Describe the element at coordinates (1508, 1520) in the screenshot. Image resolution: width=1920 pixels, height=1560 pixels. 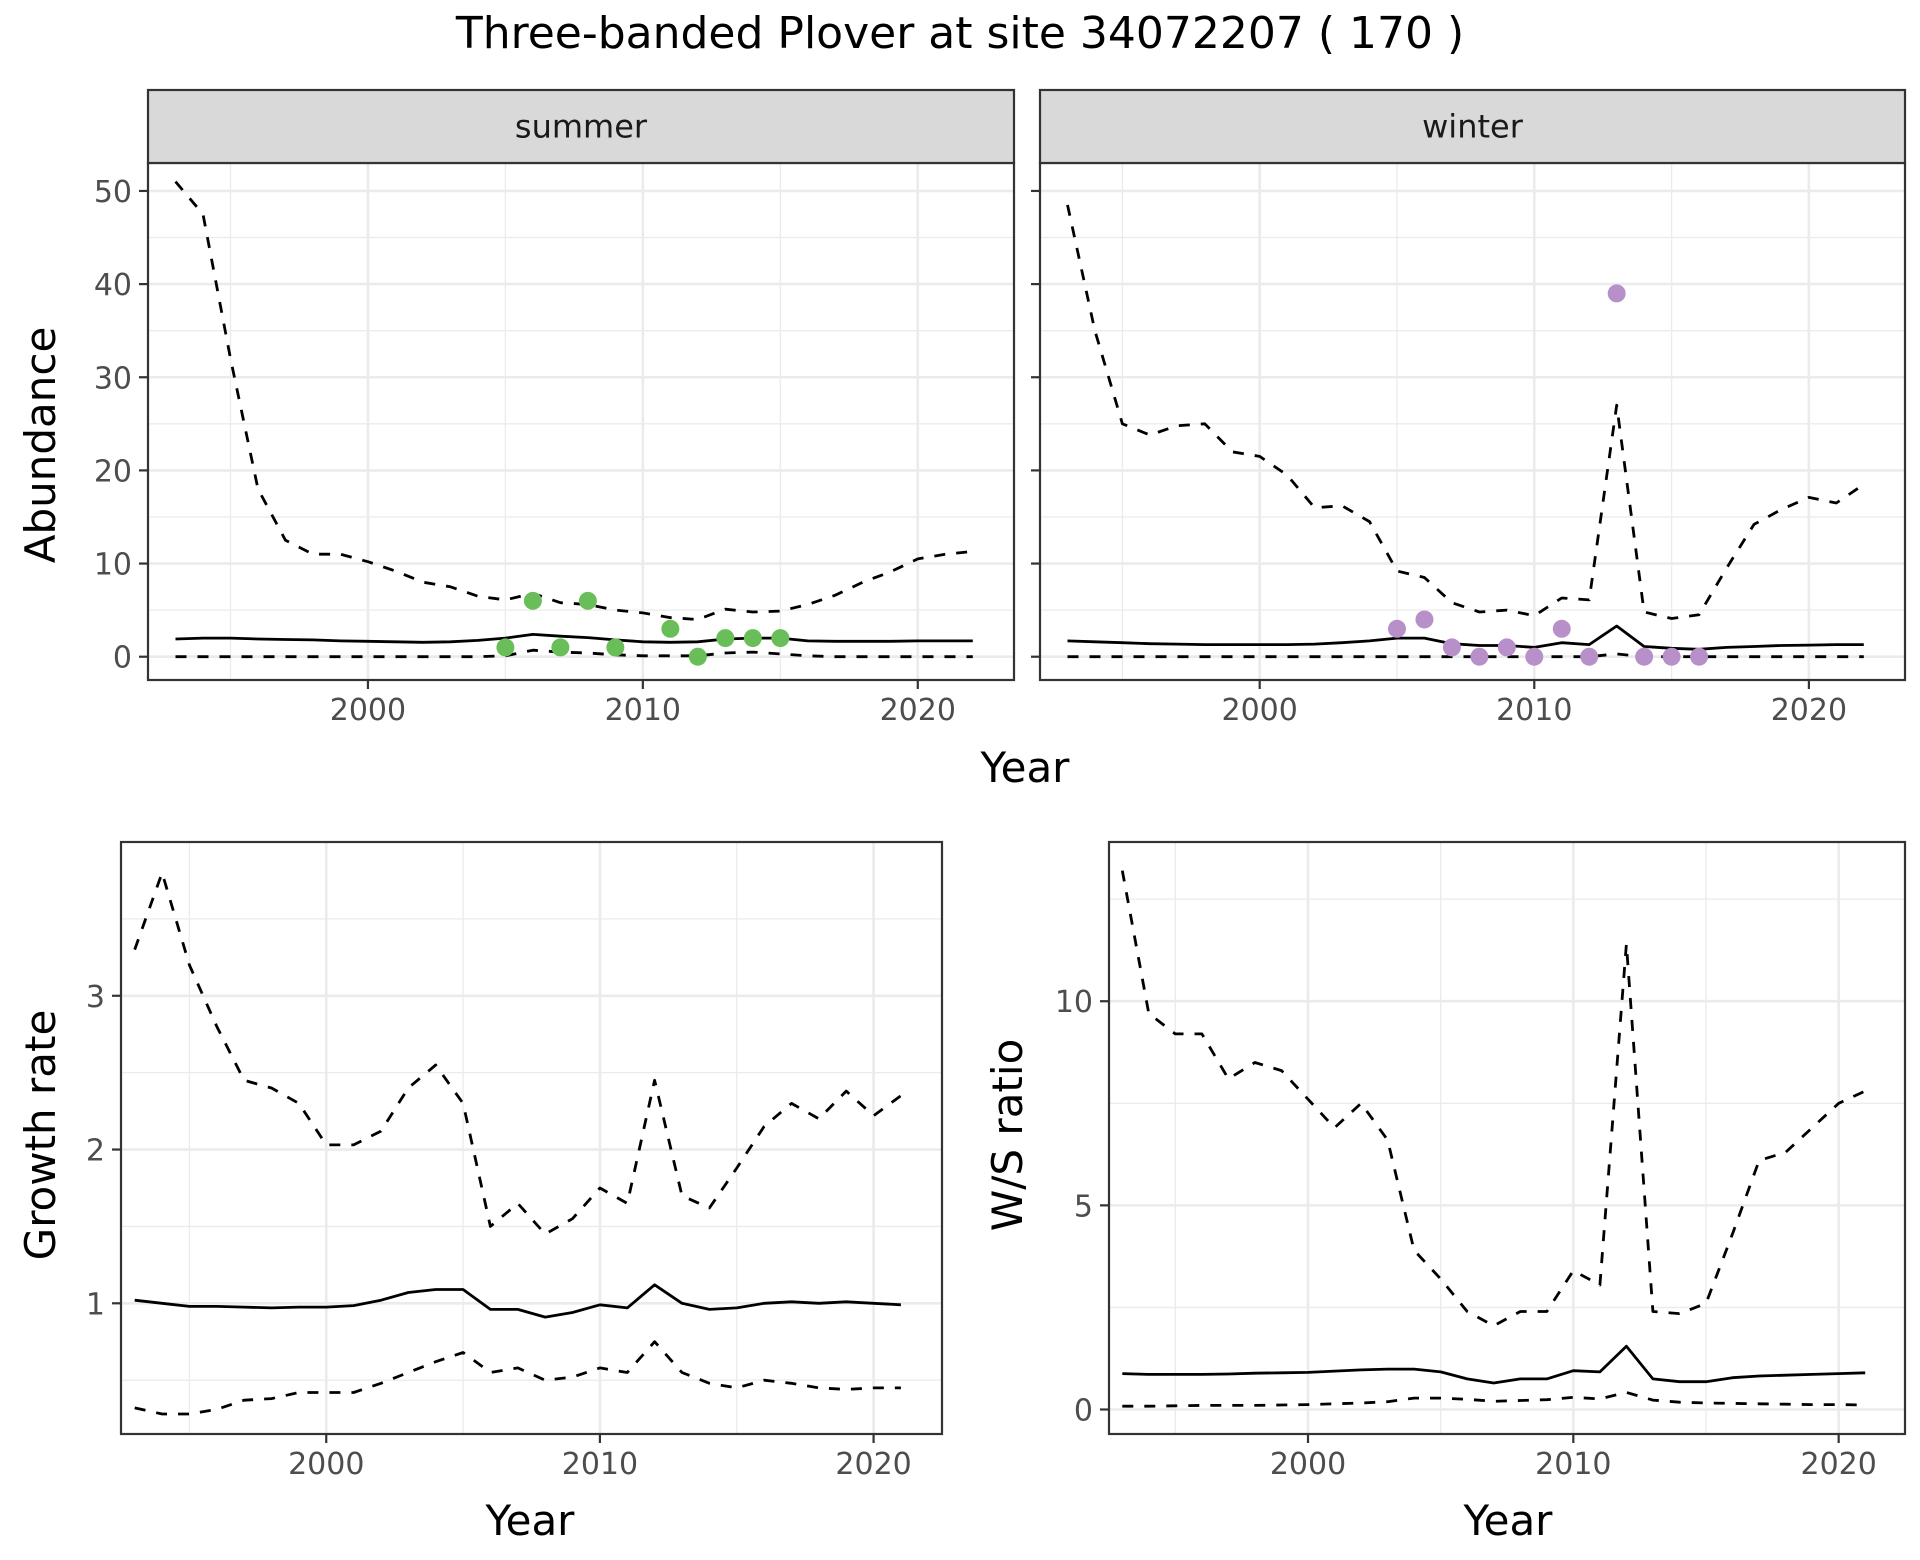
I see `ratio-x-axis-title: Year` at that location.